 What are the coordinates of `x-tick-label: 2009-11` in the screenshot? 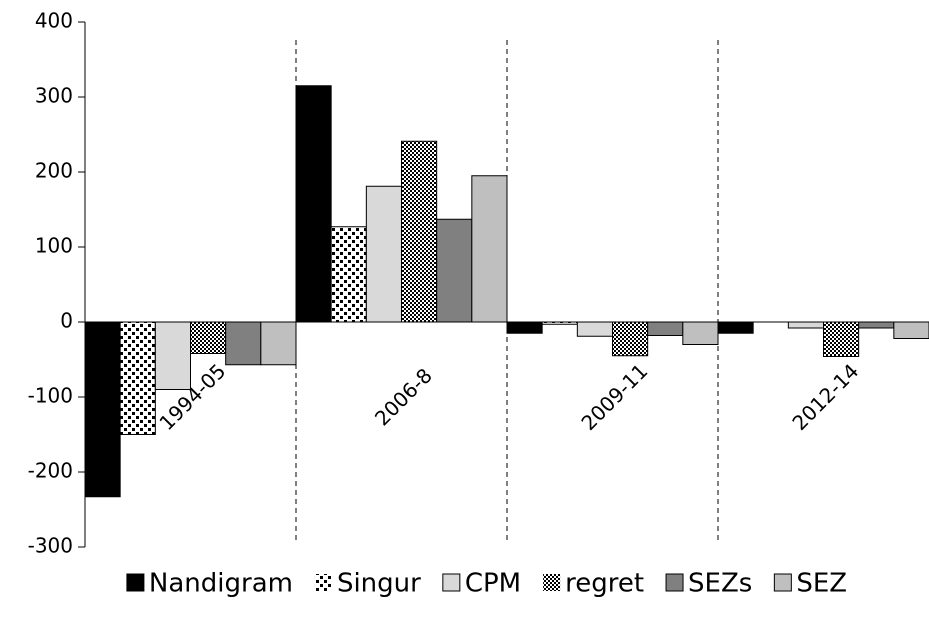 It's located at (614, 397).